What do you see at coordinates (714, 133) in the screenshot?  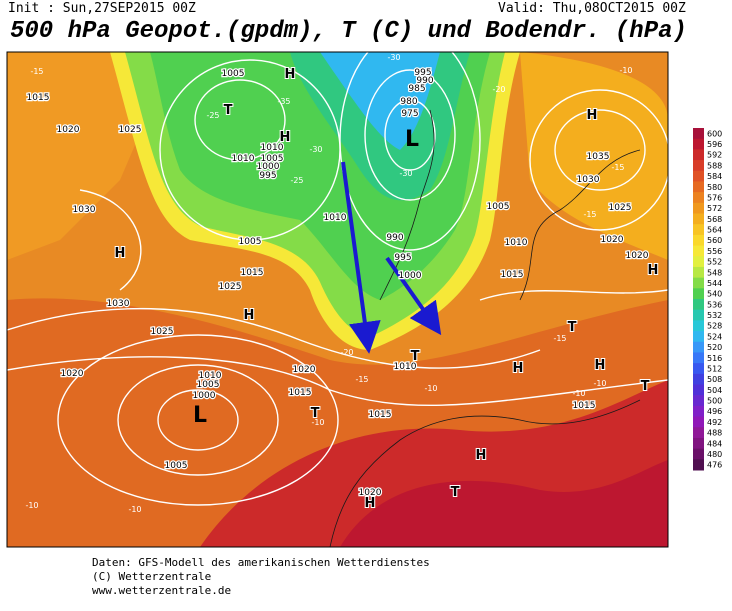 I see `legend-label: 600` at bounding box center [714, 133].